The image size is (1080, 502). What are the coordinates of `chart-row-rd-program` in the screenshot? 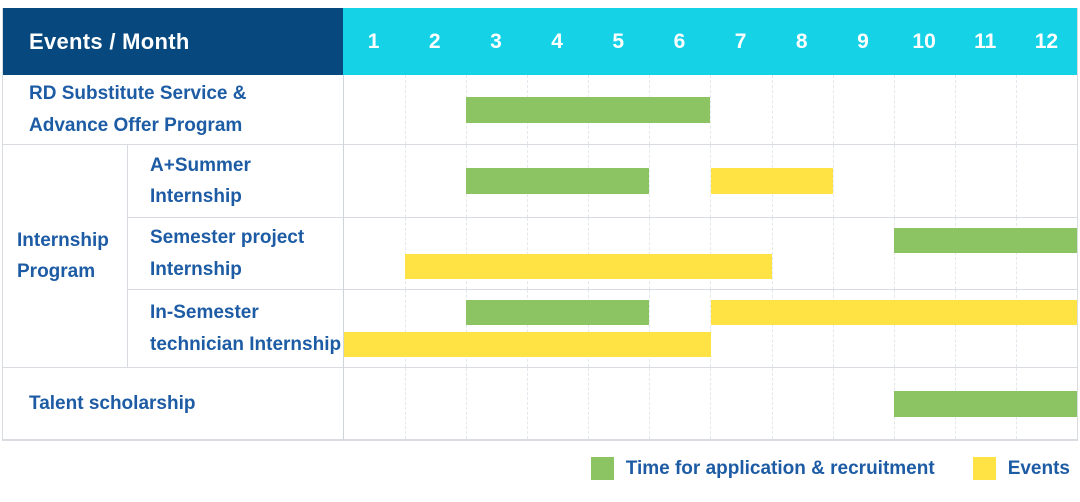 It's located at (710, 110).